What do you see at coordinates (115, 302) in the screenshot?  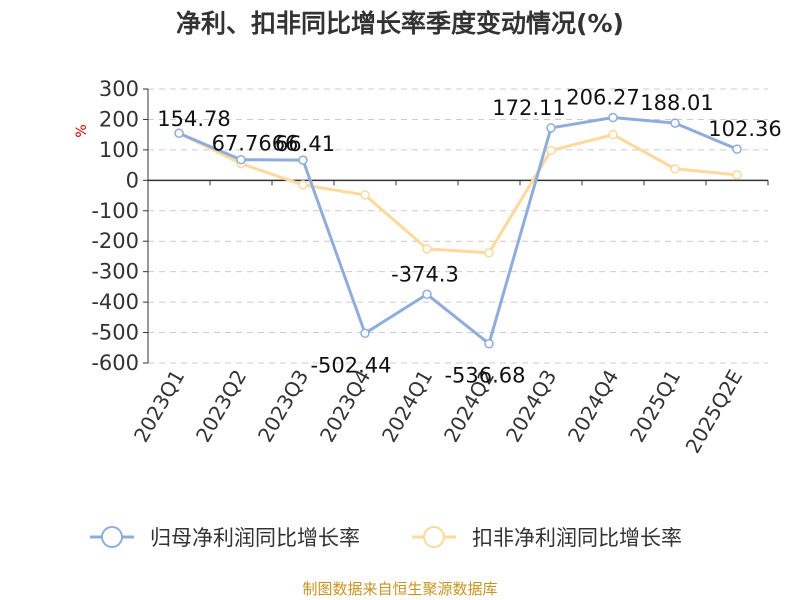 I see `y-tick-label: -400` at bounding box center [115, 302].